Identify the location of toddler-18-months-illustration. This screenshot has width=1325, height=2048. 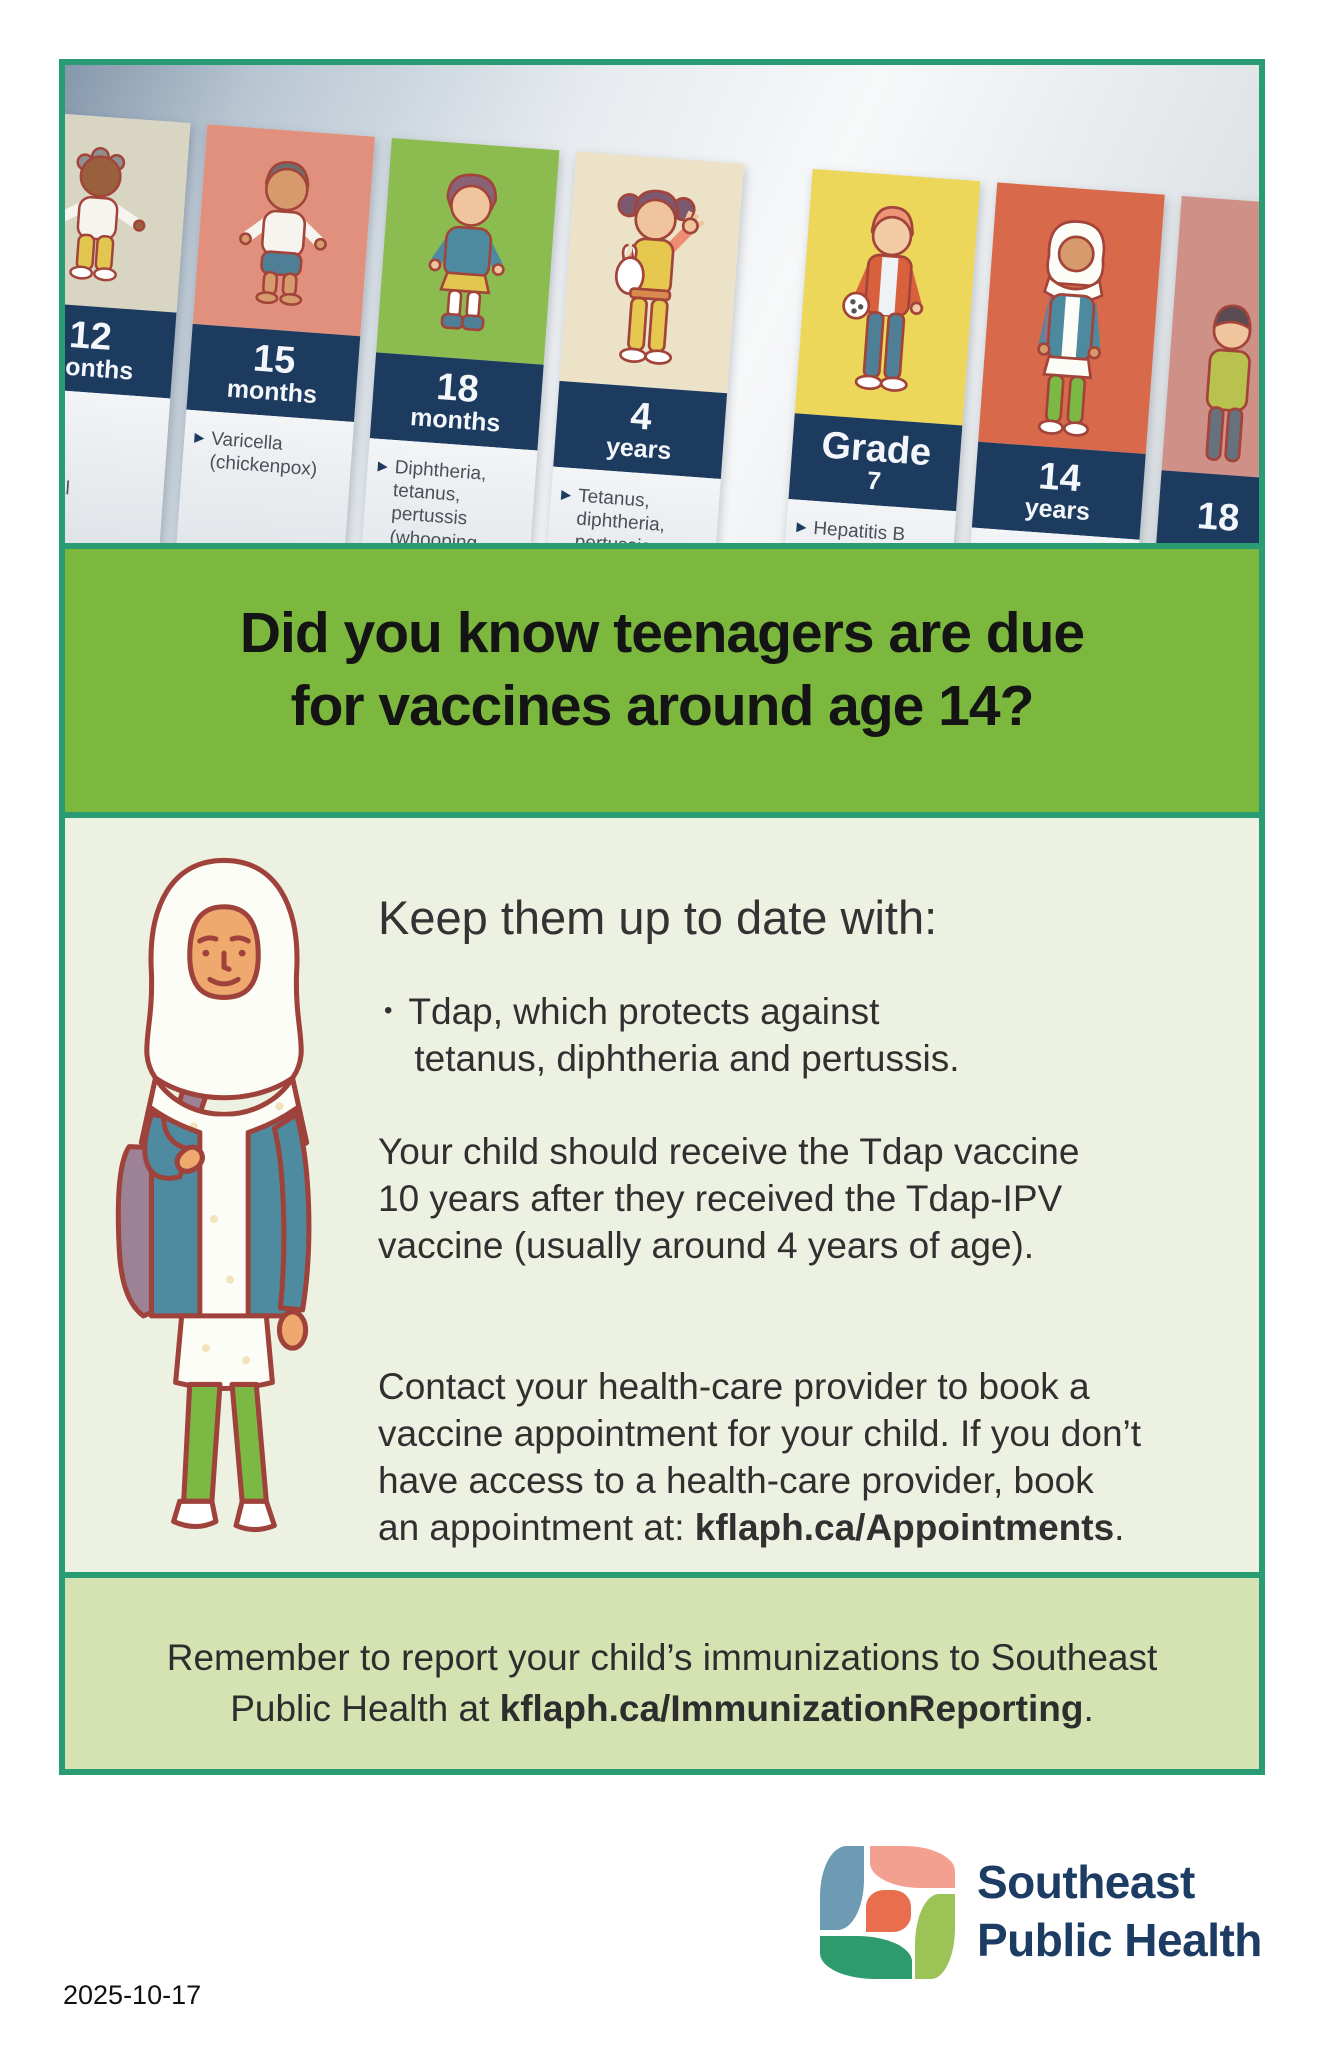
(466, 252).